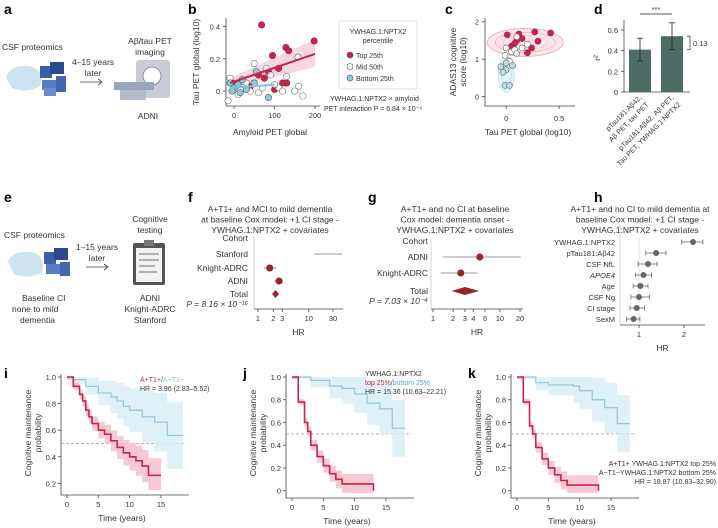 The height and width of the screenshot is (528, 718). I want to click on x-tick-label: 0.5, so click(559, 118).